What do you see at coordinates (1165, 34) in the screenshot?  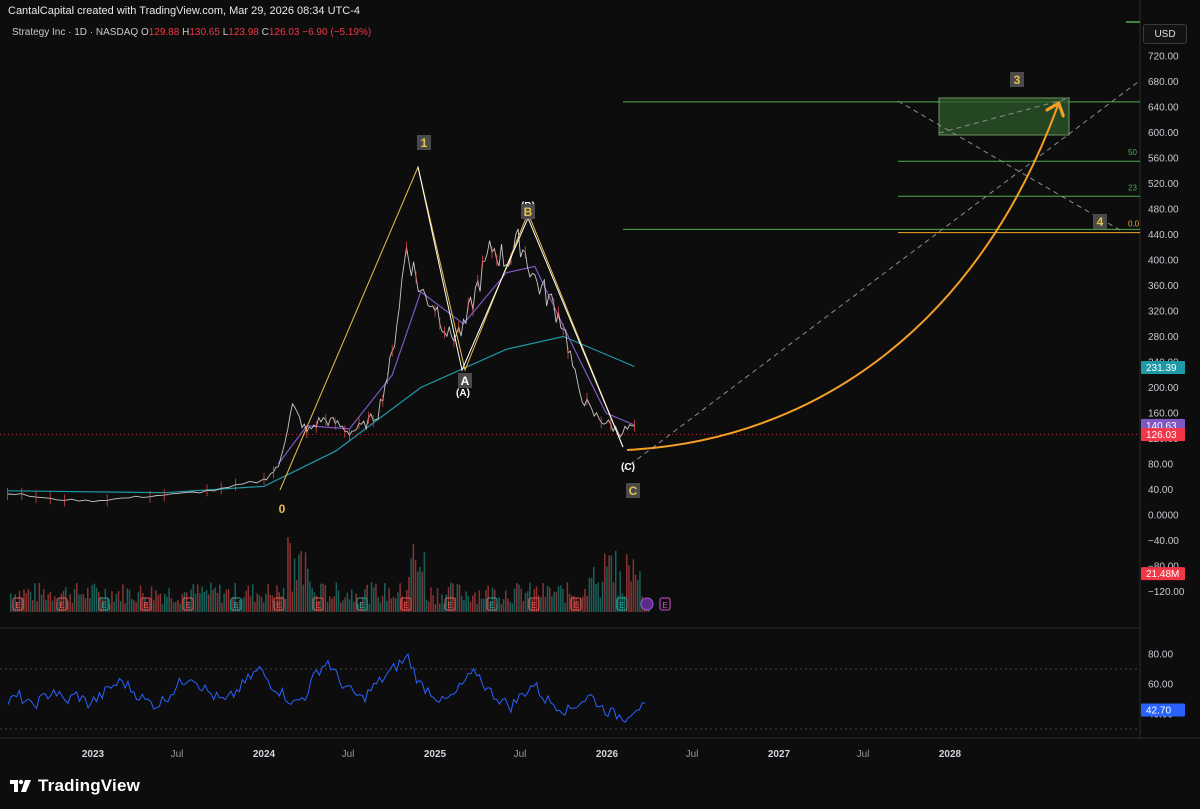 I see `currency-selector: USD` at bounding box center [1165, 34].